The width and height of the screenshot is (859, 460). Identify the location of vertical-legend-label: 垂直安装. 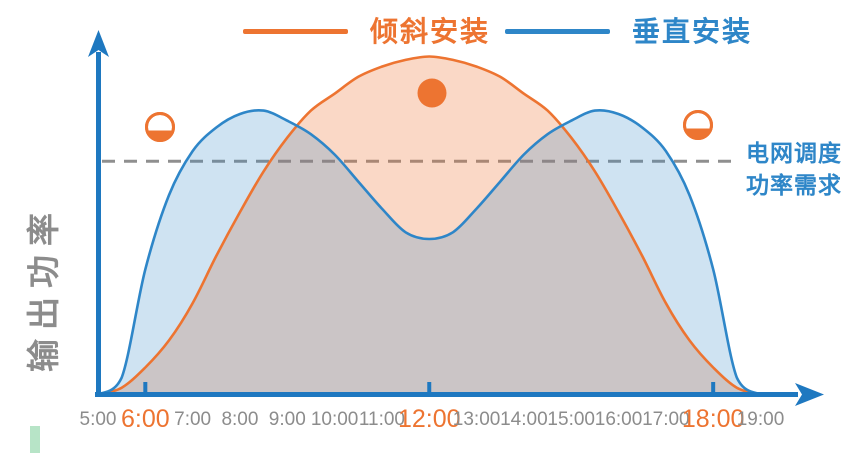
(692, 31).